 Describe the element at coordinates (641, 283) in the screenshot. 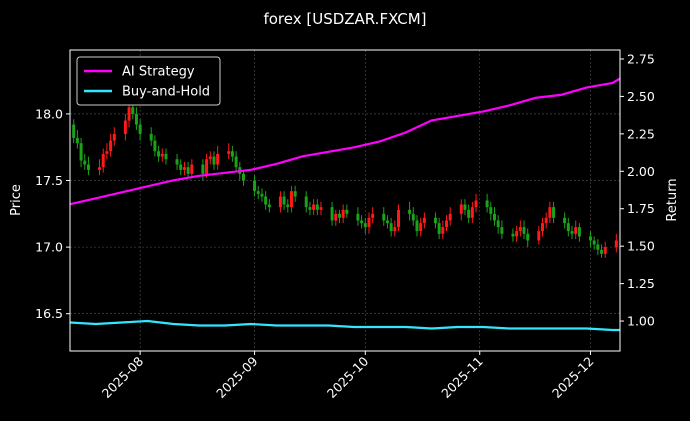

I see `y-right-tick-label: 1.25` at that location.